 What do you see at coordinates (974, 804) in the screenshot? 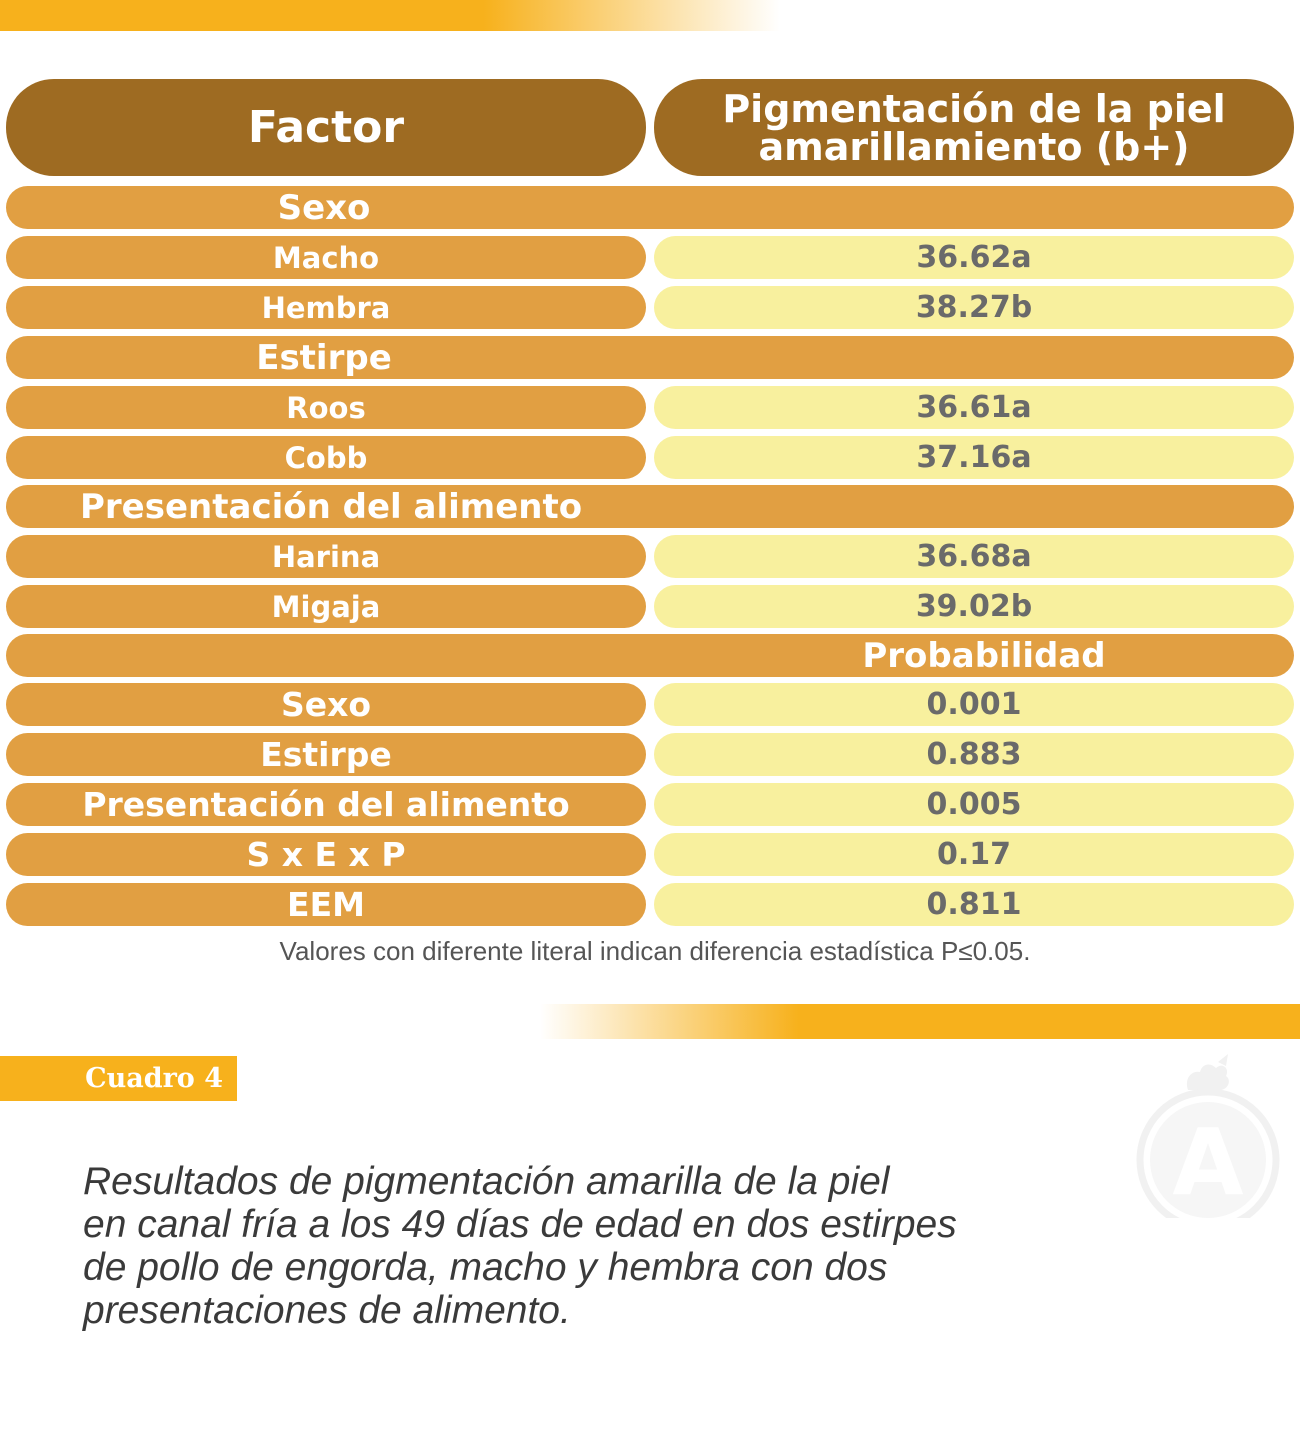
I see `prob-value: 0.005` at bounding box center [974, 804].